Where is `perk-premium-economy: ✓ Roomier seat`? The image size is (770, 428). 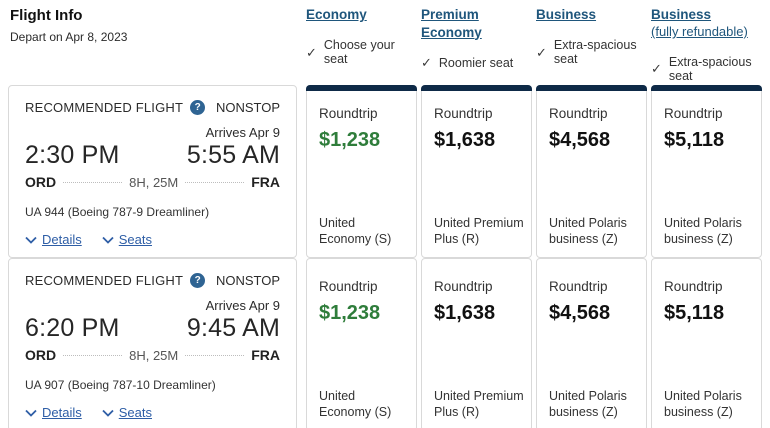 perk-premium-economy: ✓ Roomier seat is located at coordinates (476, 63).